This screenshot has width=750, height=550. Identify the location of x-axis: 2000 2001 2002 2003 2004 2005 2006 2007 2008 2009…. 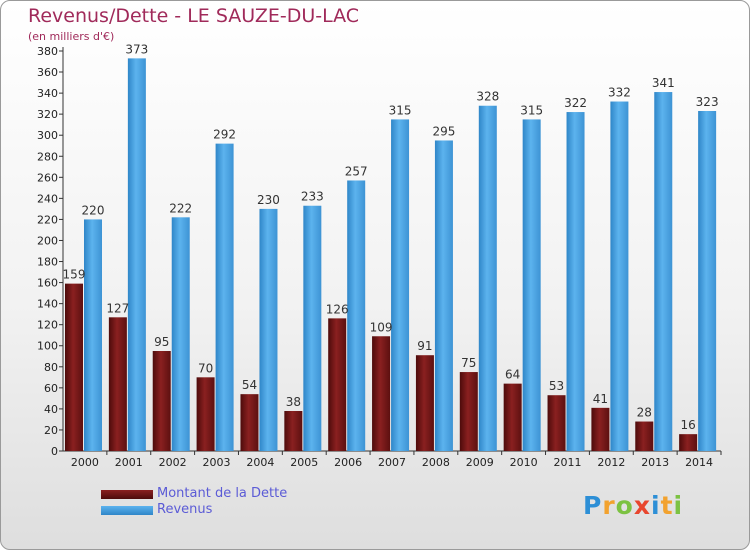
(392, 459).